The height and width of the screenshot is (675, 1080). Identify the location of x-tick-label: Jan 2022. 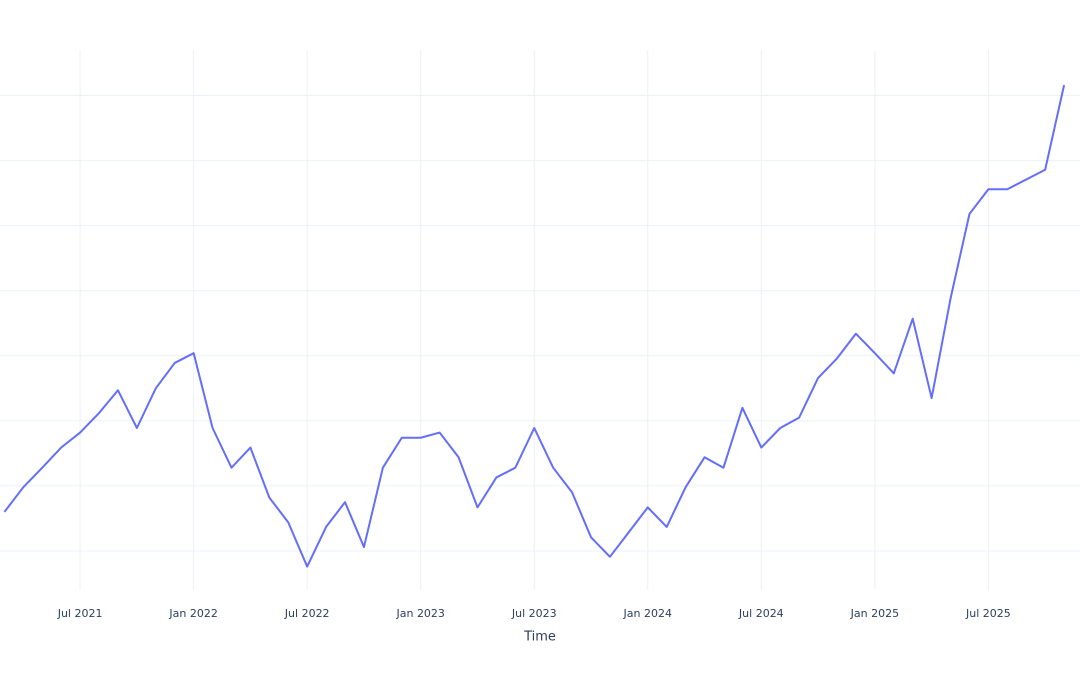
(192, 613).